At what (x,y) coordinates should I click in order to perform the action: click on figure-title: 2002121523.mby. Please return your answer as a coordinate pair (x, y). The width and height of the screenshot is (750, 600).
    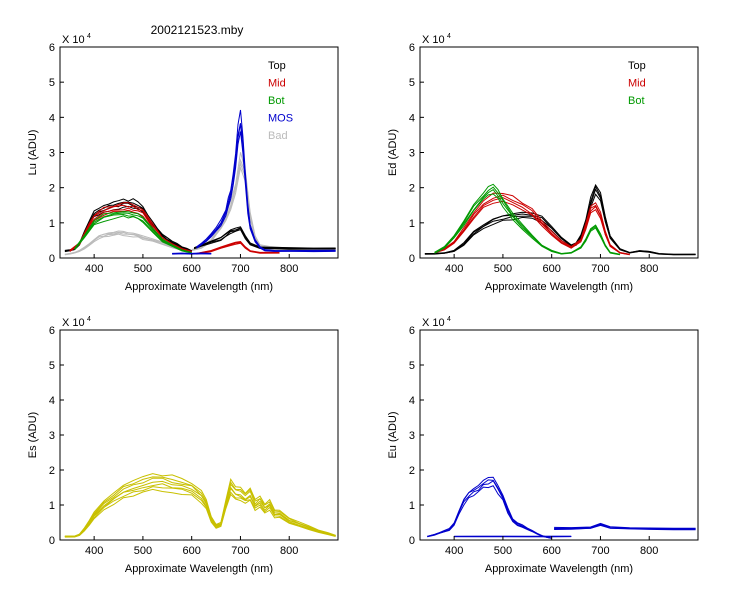
    Looking at the image, I should click on (197, 30).